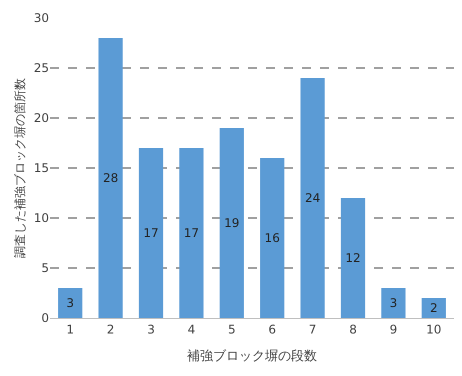  I want to click on data-label: 19, so click(232, 223).